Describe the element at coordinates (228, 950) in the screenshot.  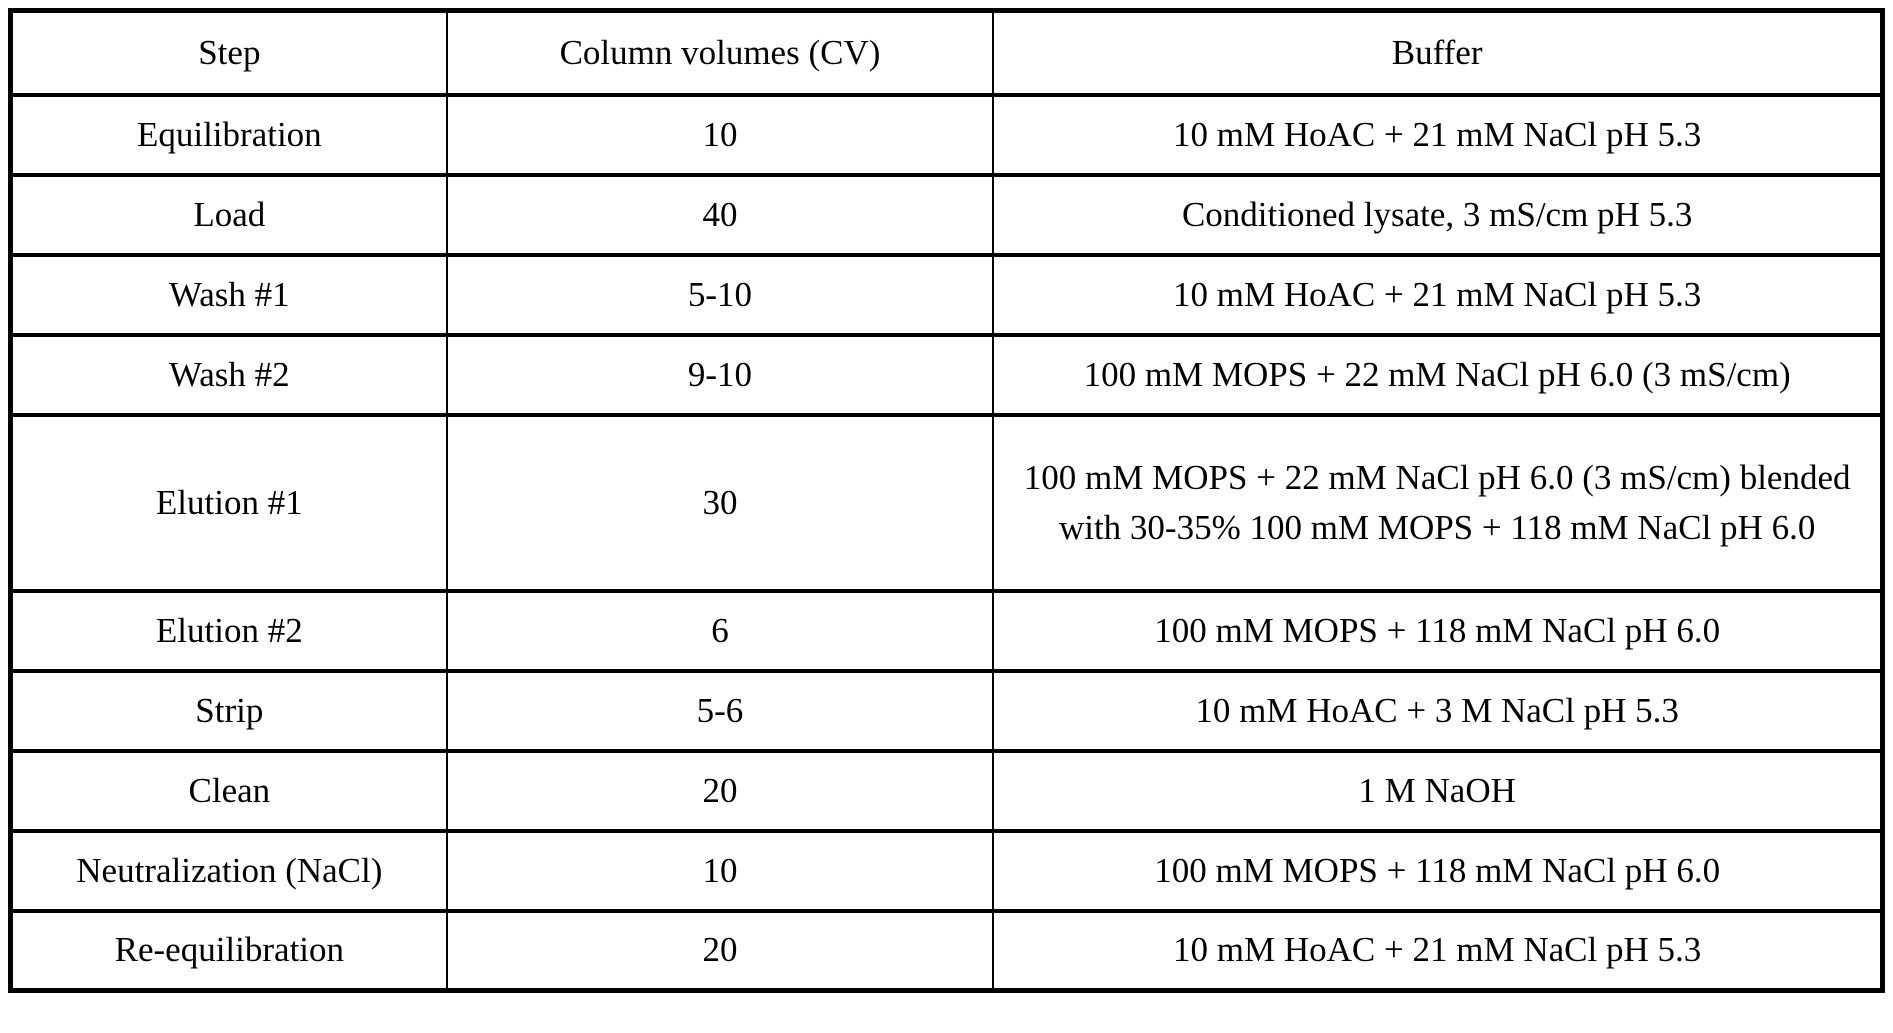
I see `step-cell: Re-equilibration` at that location.